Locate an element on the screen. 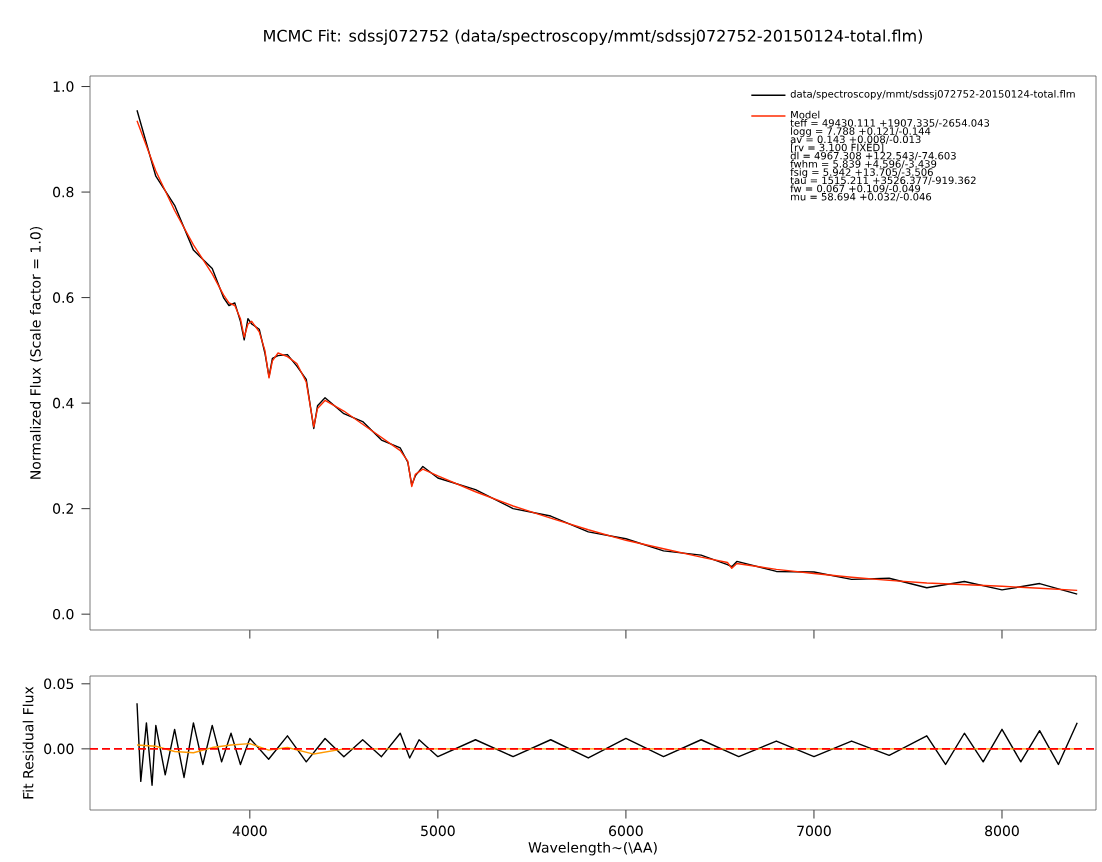 The height and width of the screenshot is (862, 1102). chart-title: MCMC Fit: sdssj072752 (data/spectroscopy/mmt/sdssj072752-20150124-total.flm) is located at coordinates (593, 37).